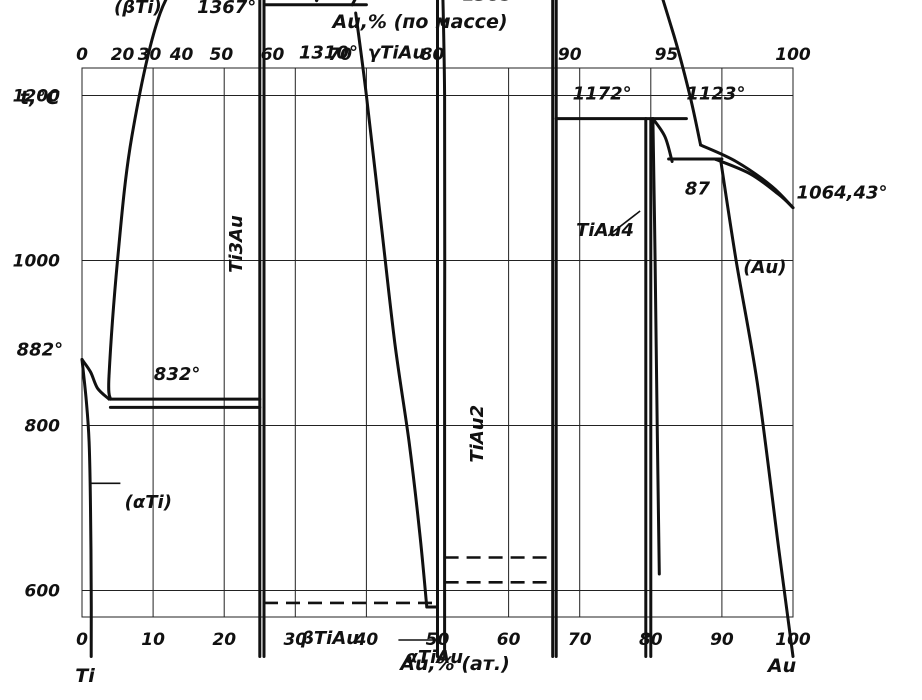  What do you see at coordinates (491, 3) in the screenshot?
I see `annotation-label: 1385°` at bounding box center [491, 3].